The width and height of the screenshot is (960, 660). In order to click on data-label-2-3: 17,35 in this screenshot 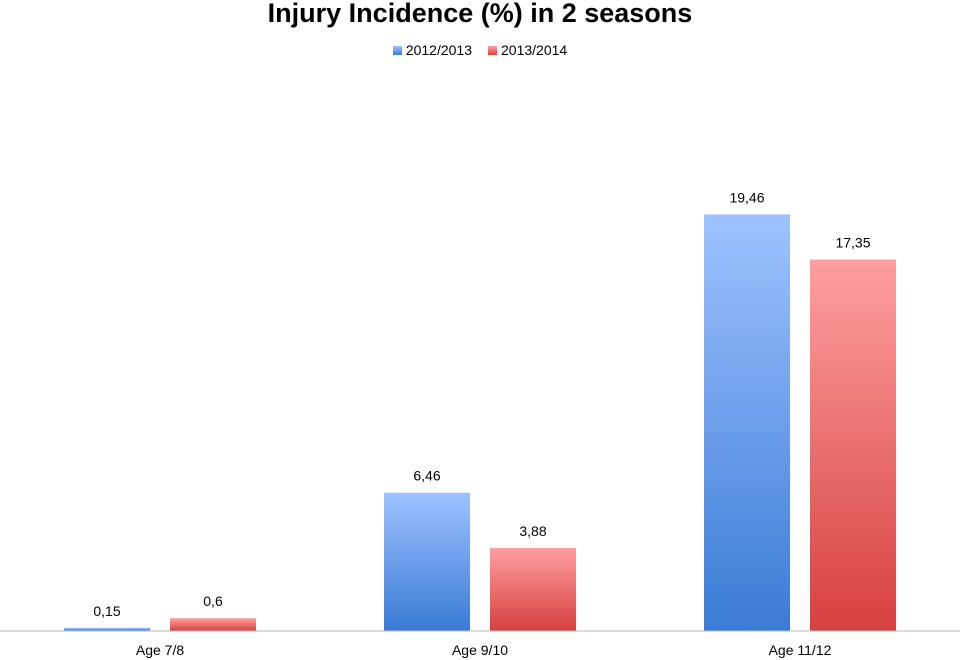, I will do `click(852, 243)`.